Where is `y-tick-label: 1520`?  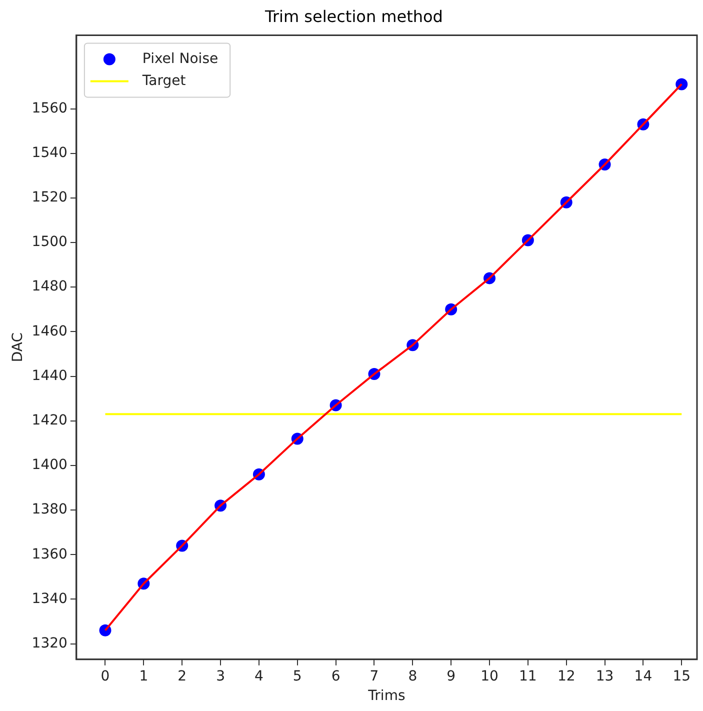
y-tick-label: 1520 is located at coordinates (50, 198).